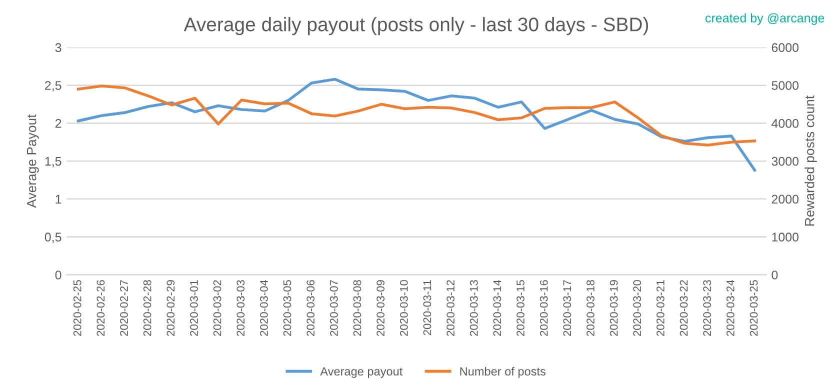 This screenshot has width=833, height=379. What do you see at coordinates (194, 308) in the screenshot?
I see `x-tick-label: 2020-03-01` at bounding box center [194, 308].